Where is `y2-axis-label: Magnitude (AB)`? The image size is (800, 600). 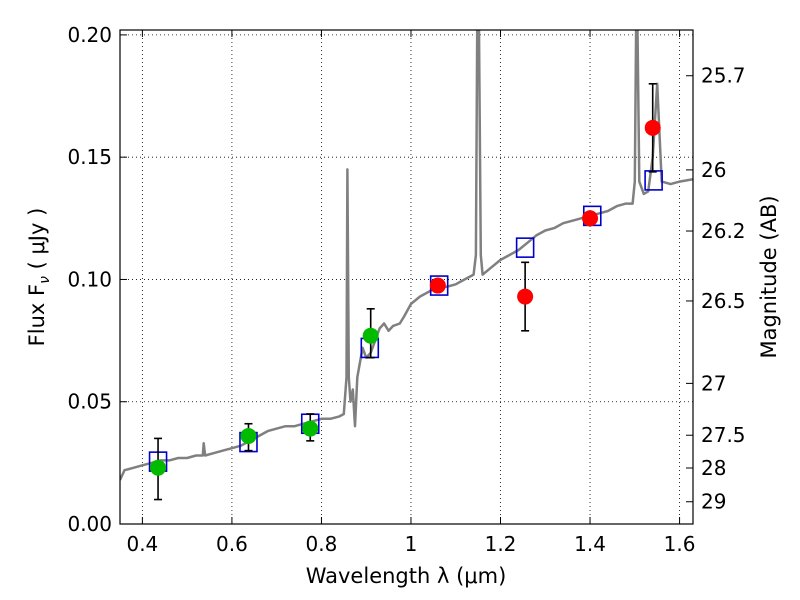 y2-axis-label: Magnitude (AB) is located at coordinates (769, 276).